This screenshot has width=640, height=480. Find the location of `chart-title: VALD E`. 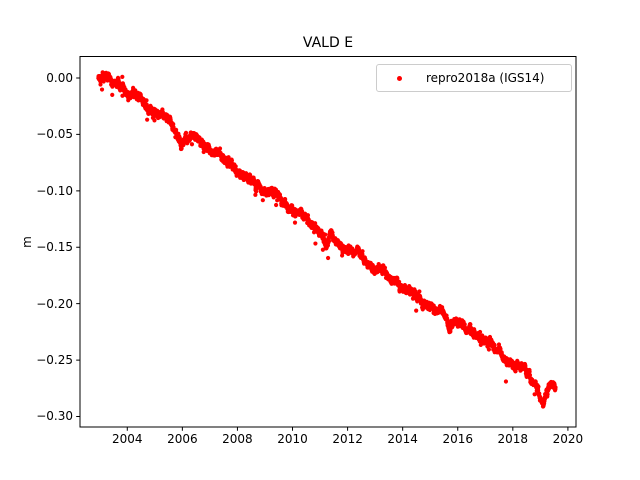

chart-title: VALD E is located at coordinates (328, 43).